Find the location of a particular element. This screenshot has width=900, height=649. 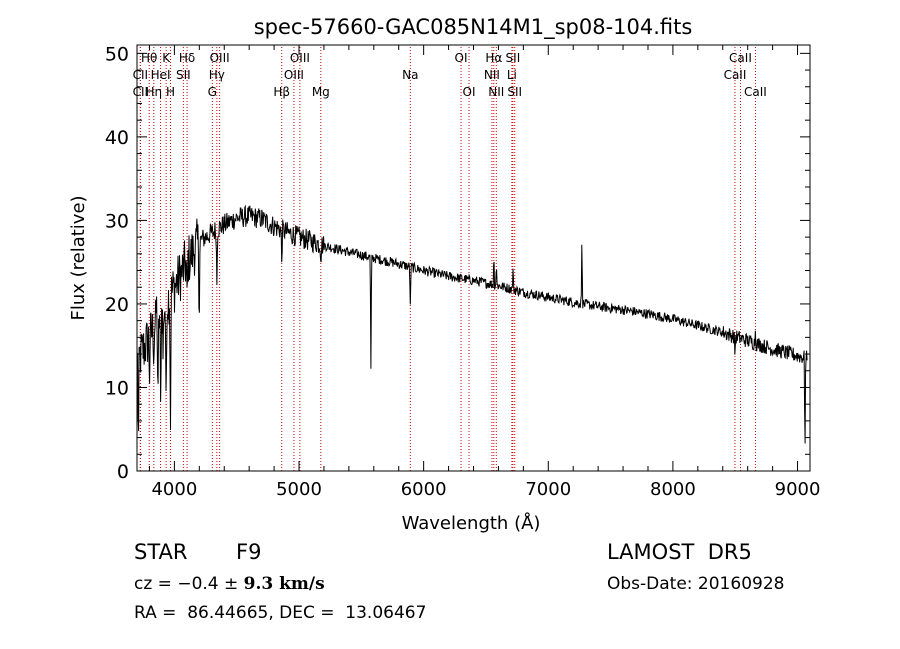

coordinates: RA = 86.44665, DEC = 13.06467 is located at coordinates (280, 613).